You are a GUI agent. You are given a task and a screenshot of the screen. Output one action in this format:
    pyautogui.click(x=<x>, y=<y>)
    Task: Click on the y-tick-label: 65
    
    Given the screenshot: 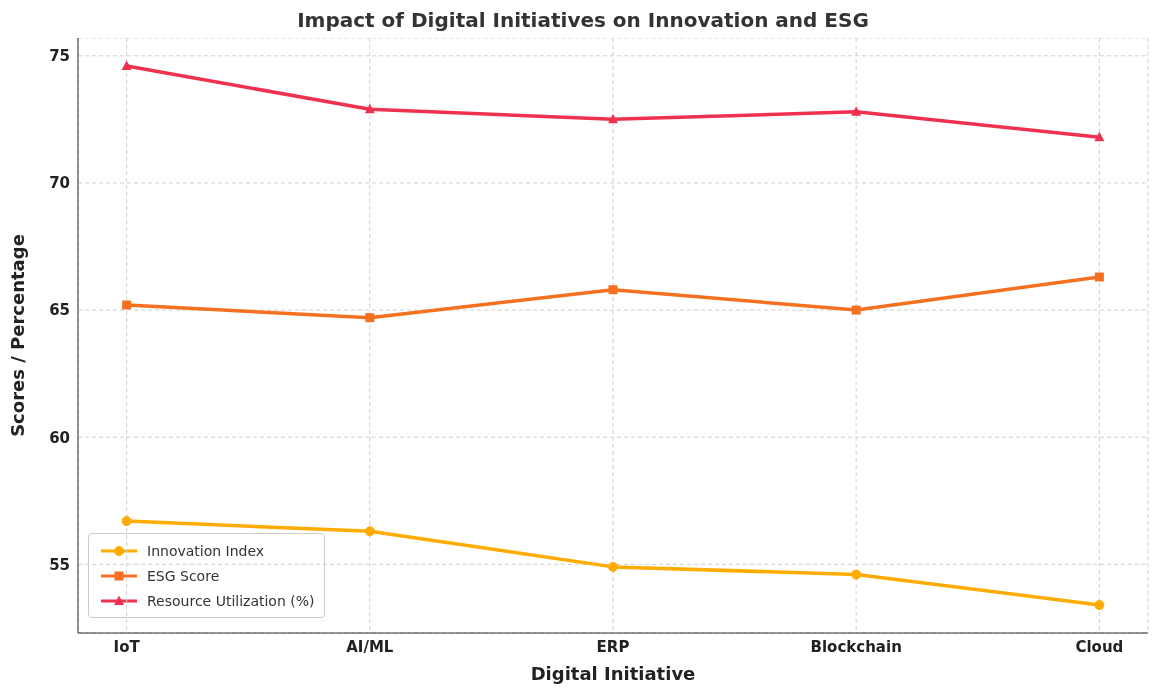 What is the action you would take?
    pyautogui.click(x=59, y=310)
    